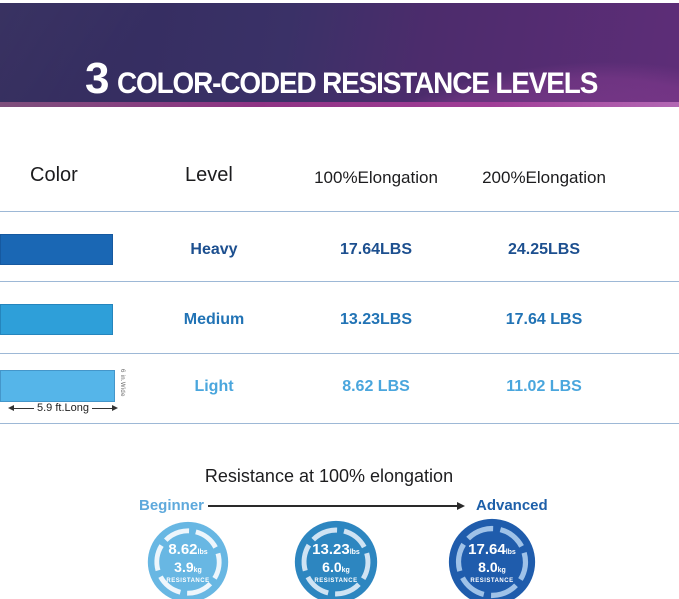  What do you see at coordinates (331, 550) in the screenshot?
I see `badge-lbs-value: 13.23` at bounding box center [331, 550].